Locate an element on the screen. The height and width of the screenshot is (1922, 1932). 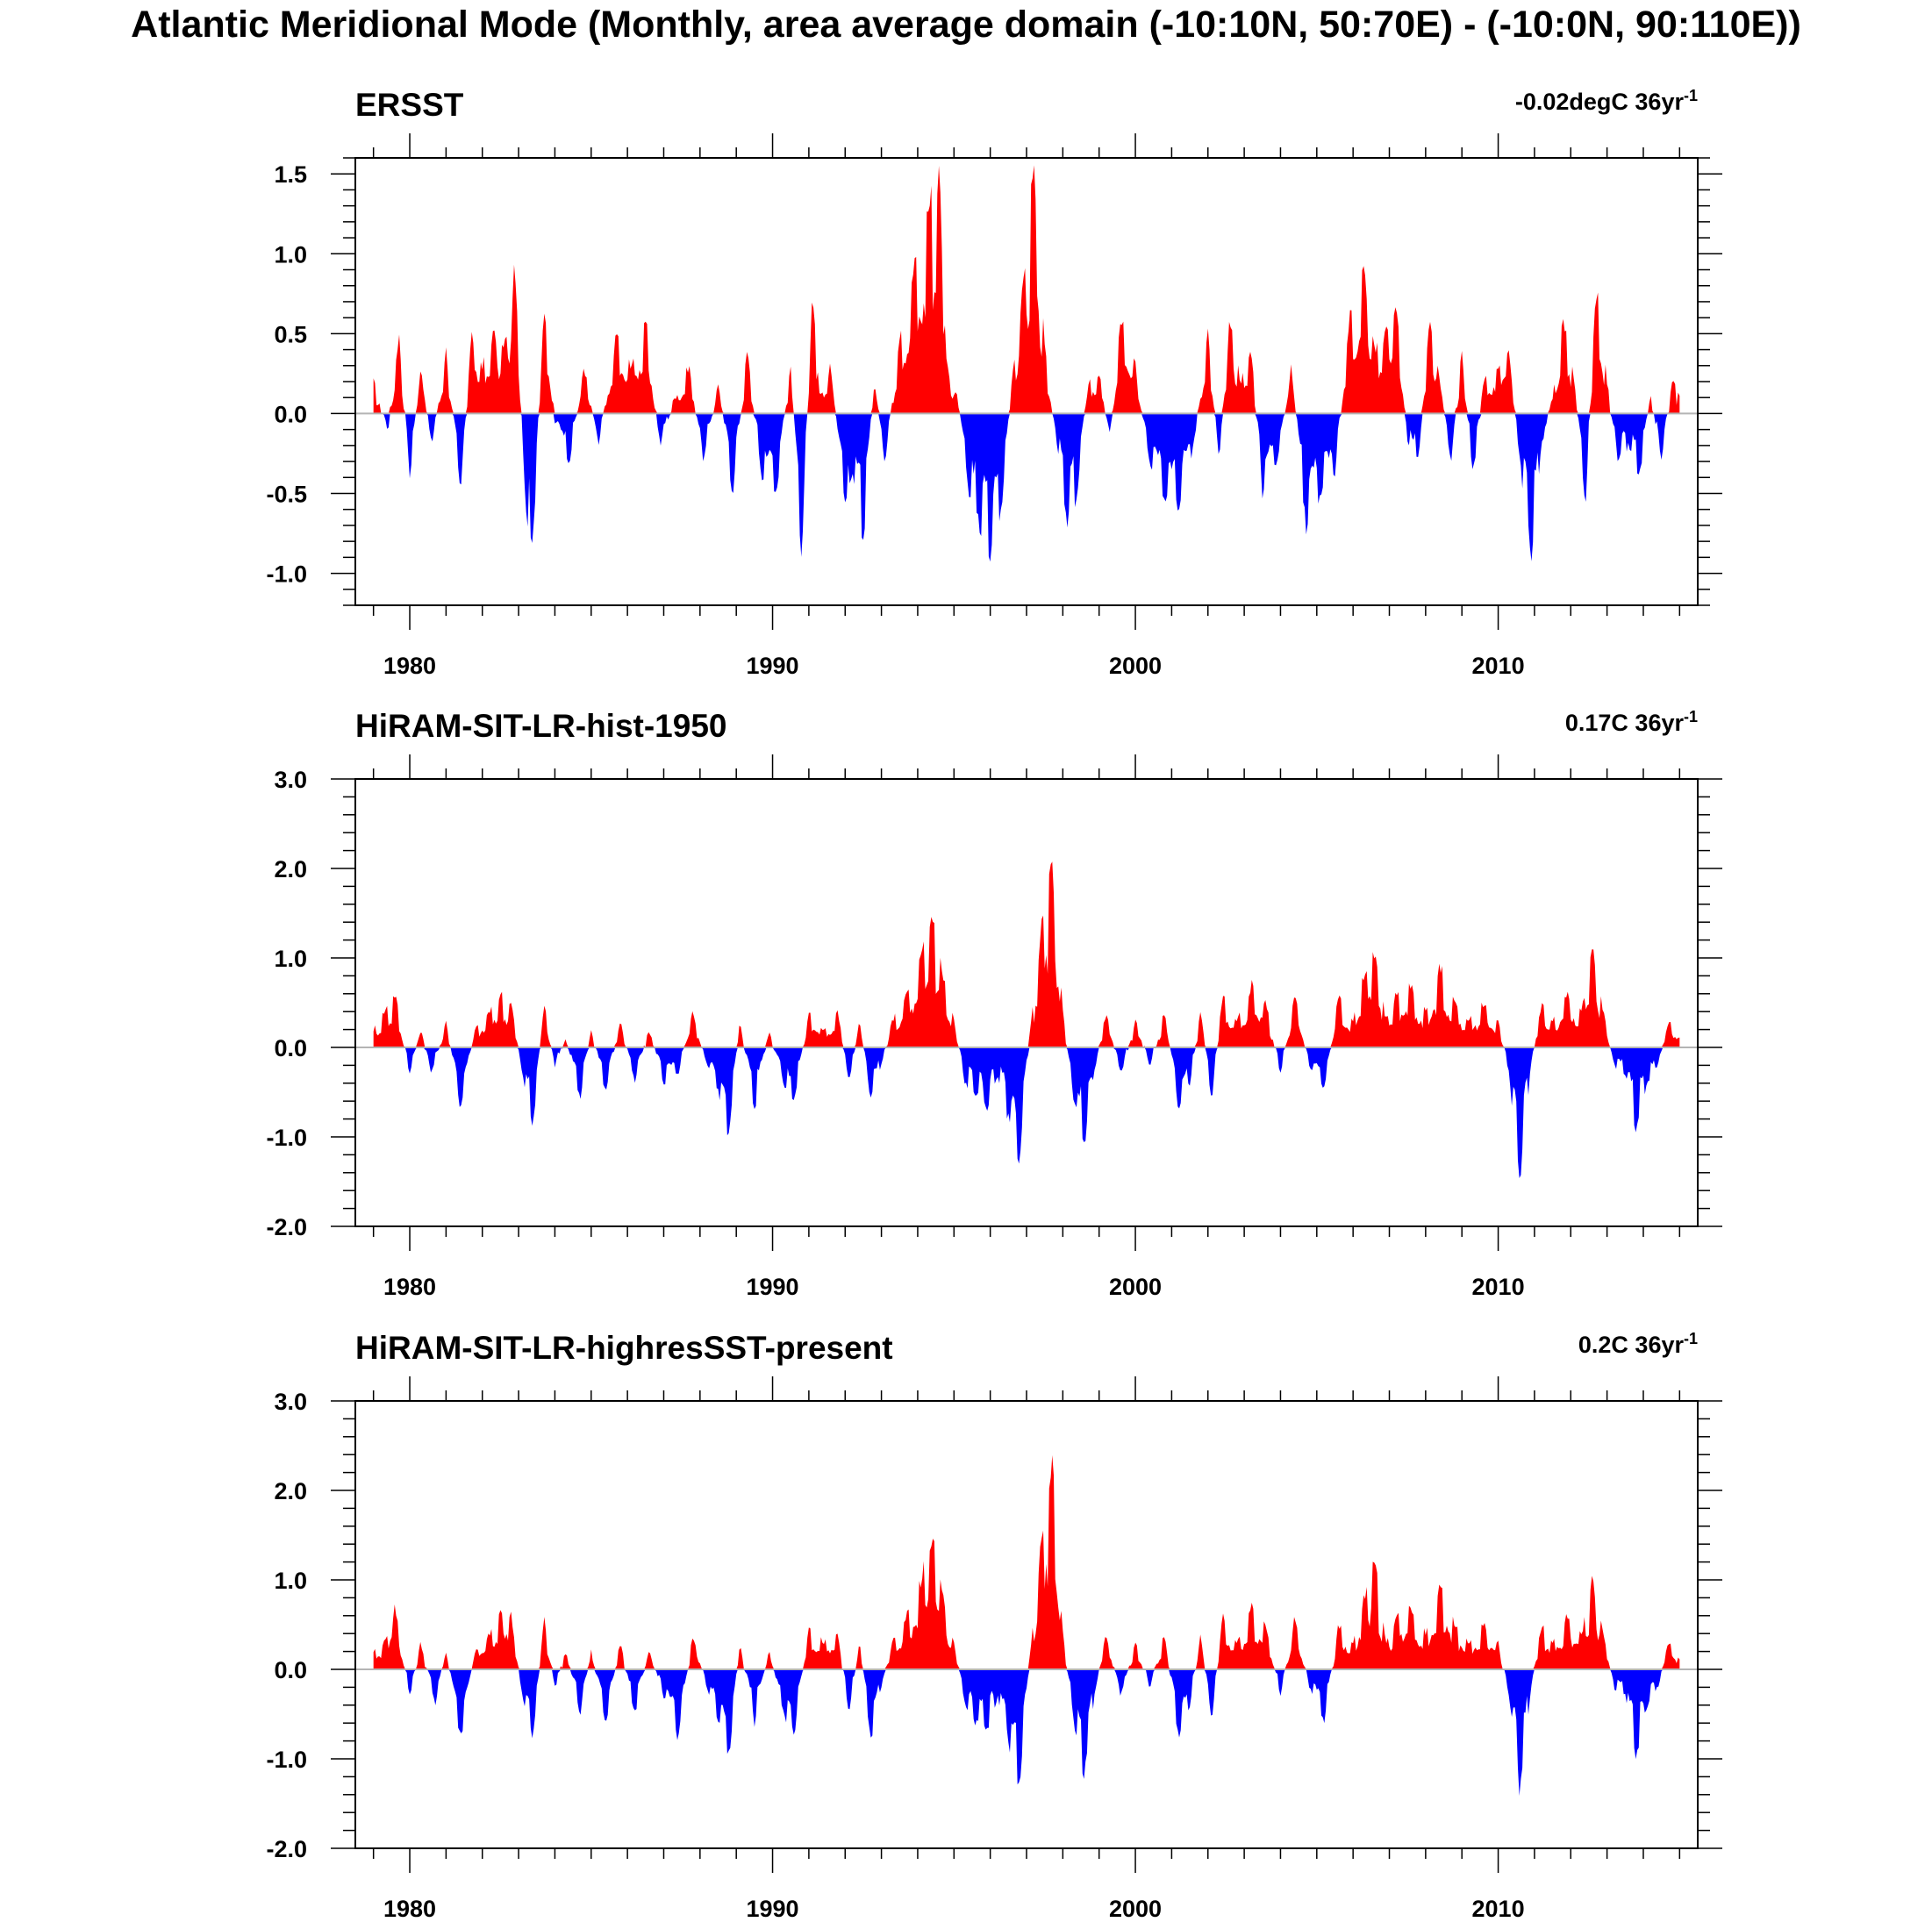
y-tick-label: 1.5 is located at coordinates (290, 174).